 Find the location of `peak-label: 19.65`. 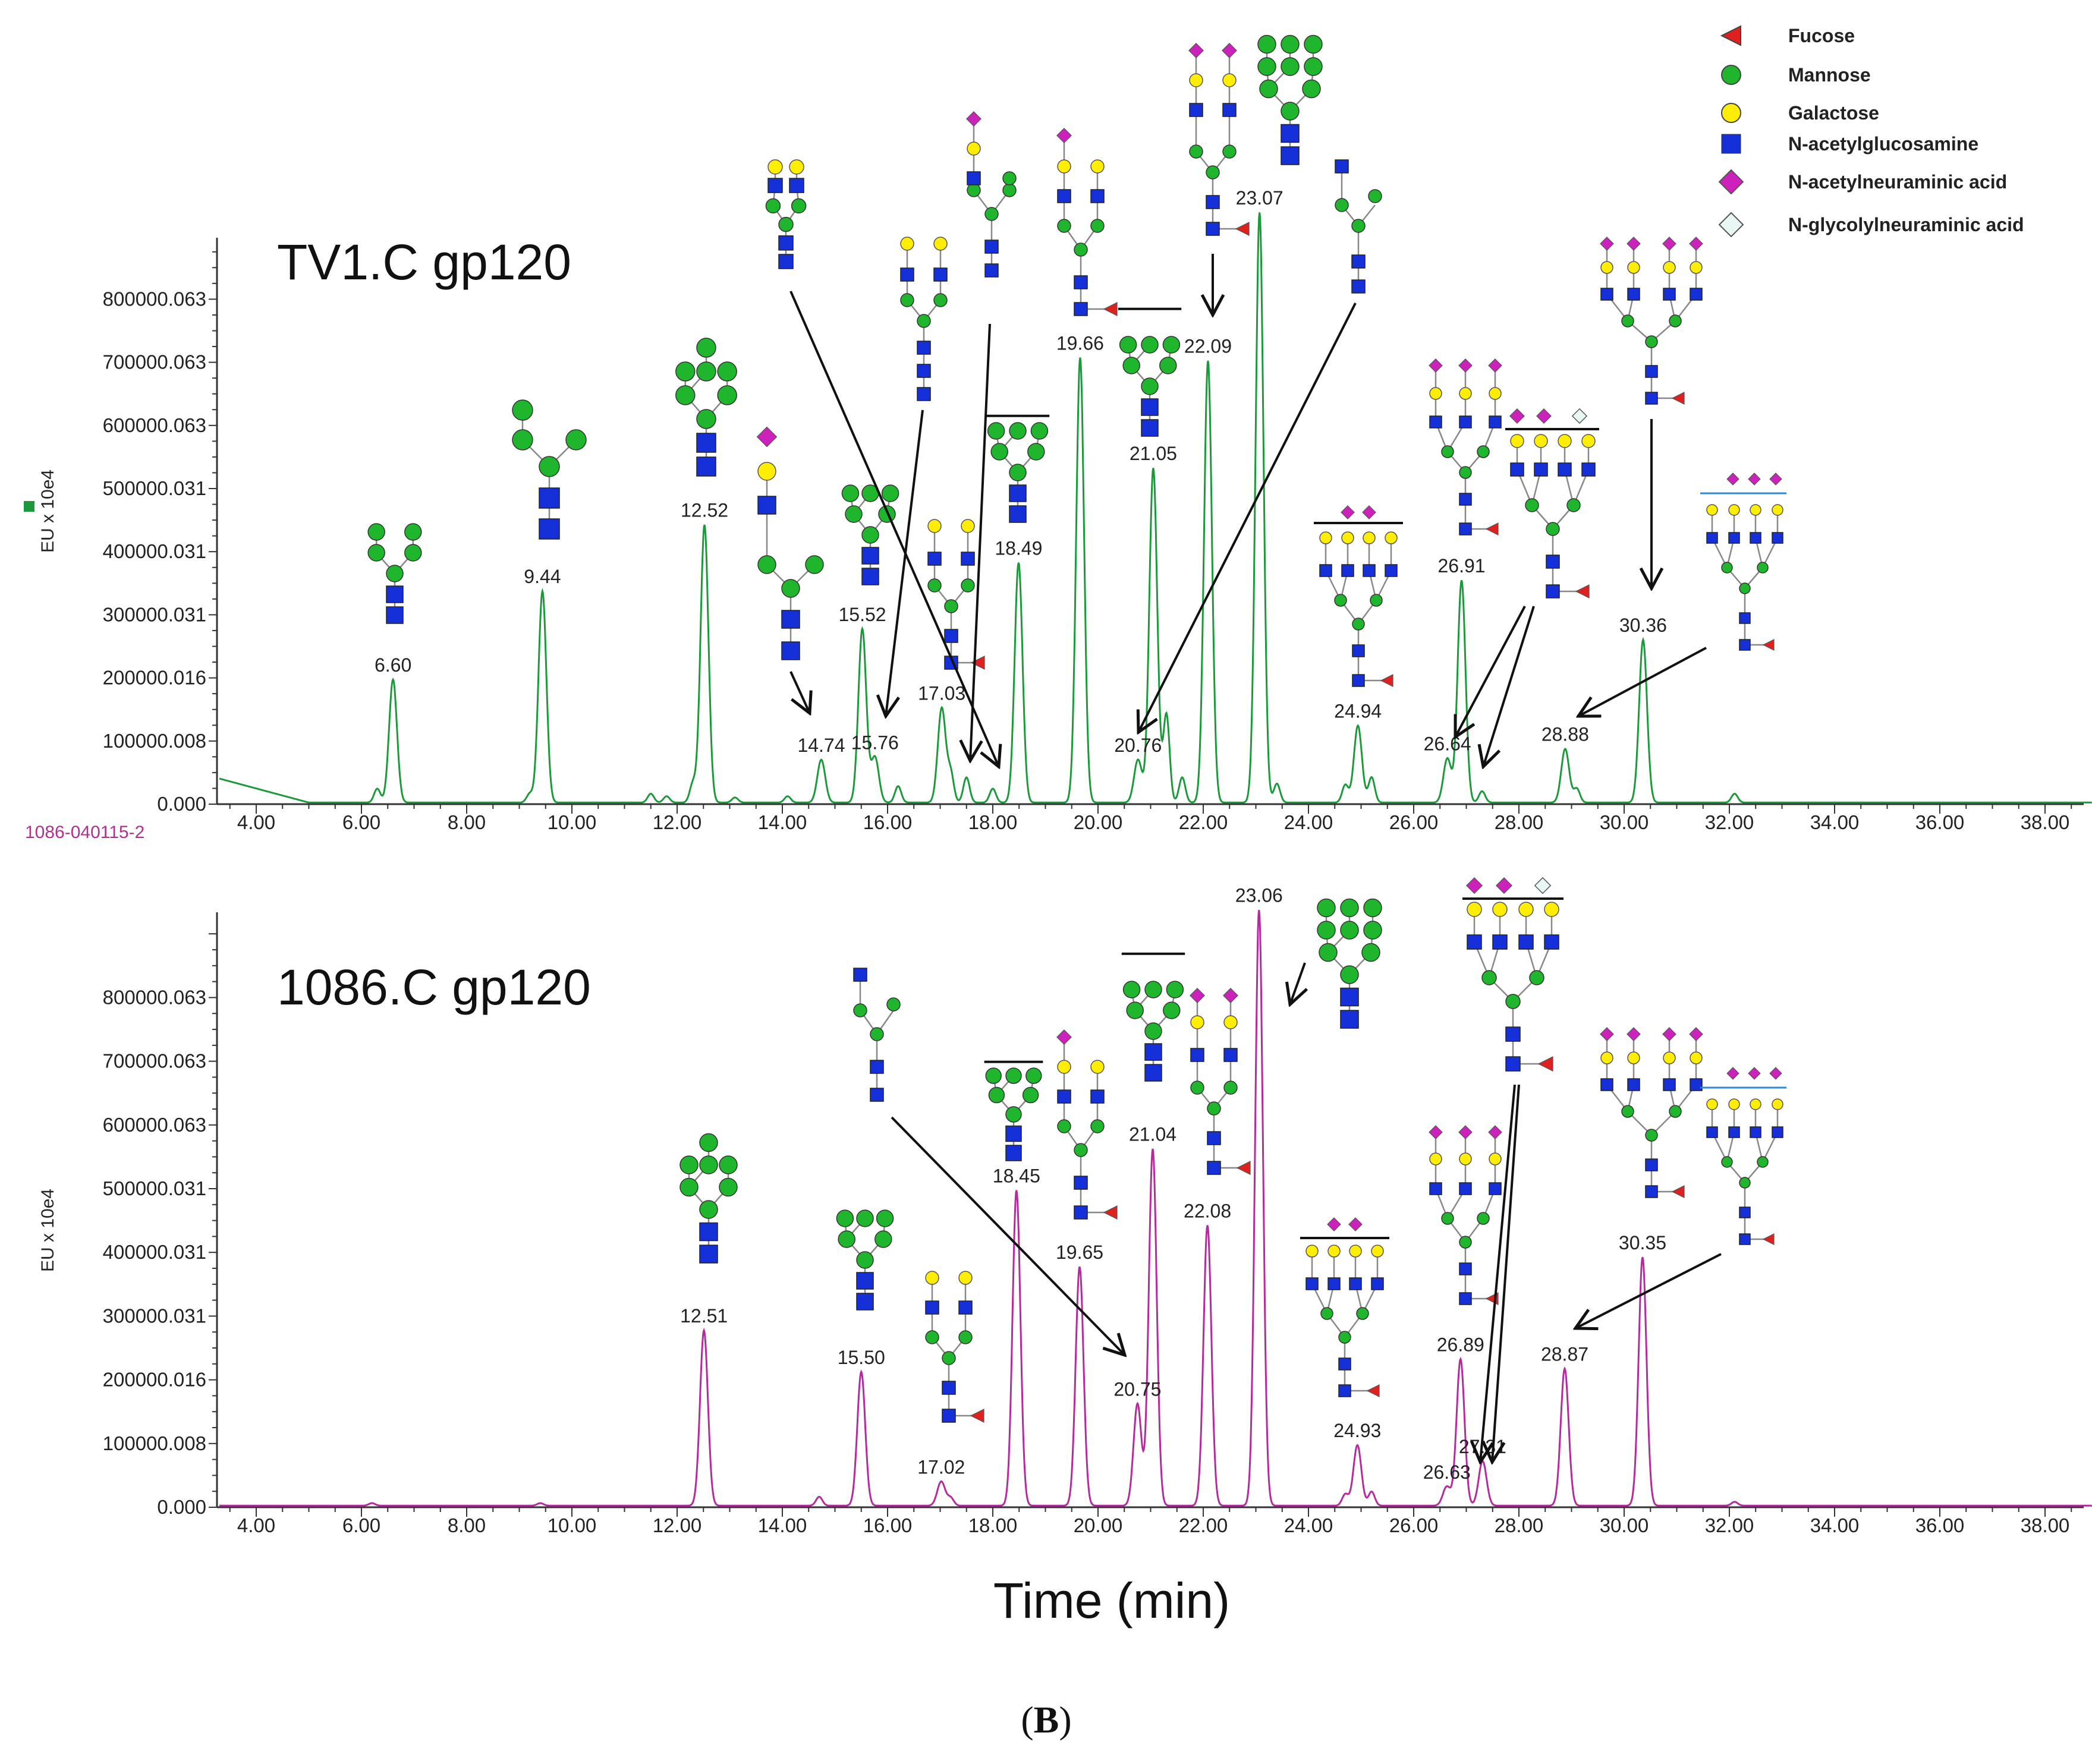

peak-label: 19.65 is located at coordinates (1079, 1252).